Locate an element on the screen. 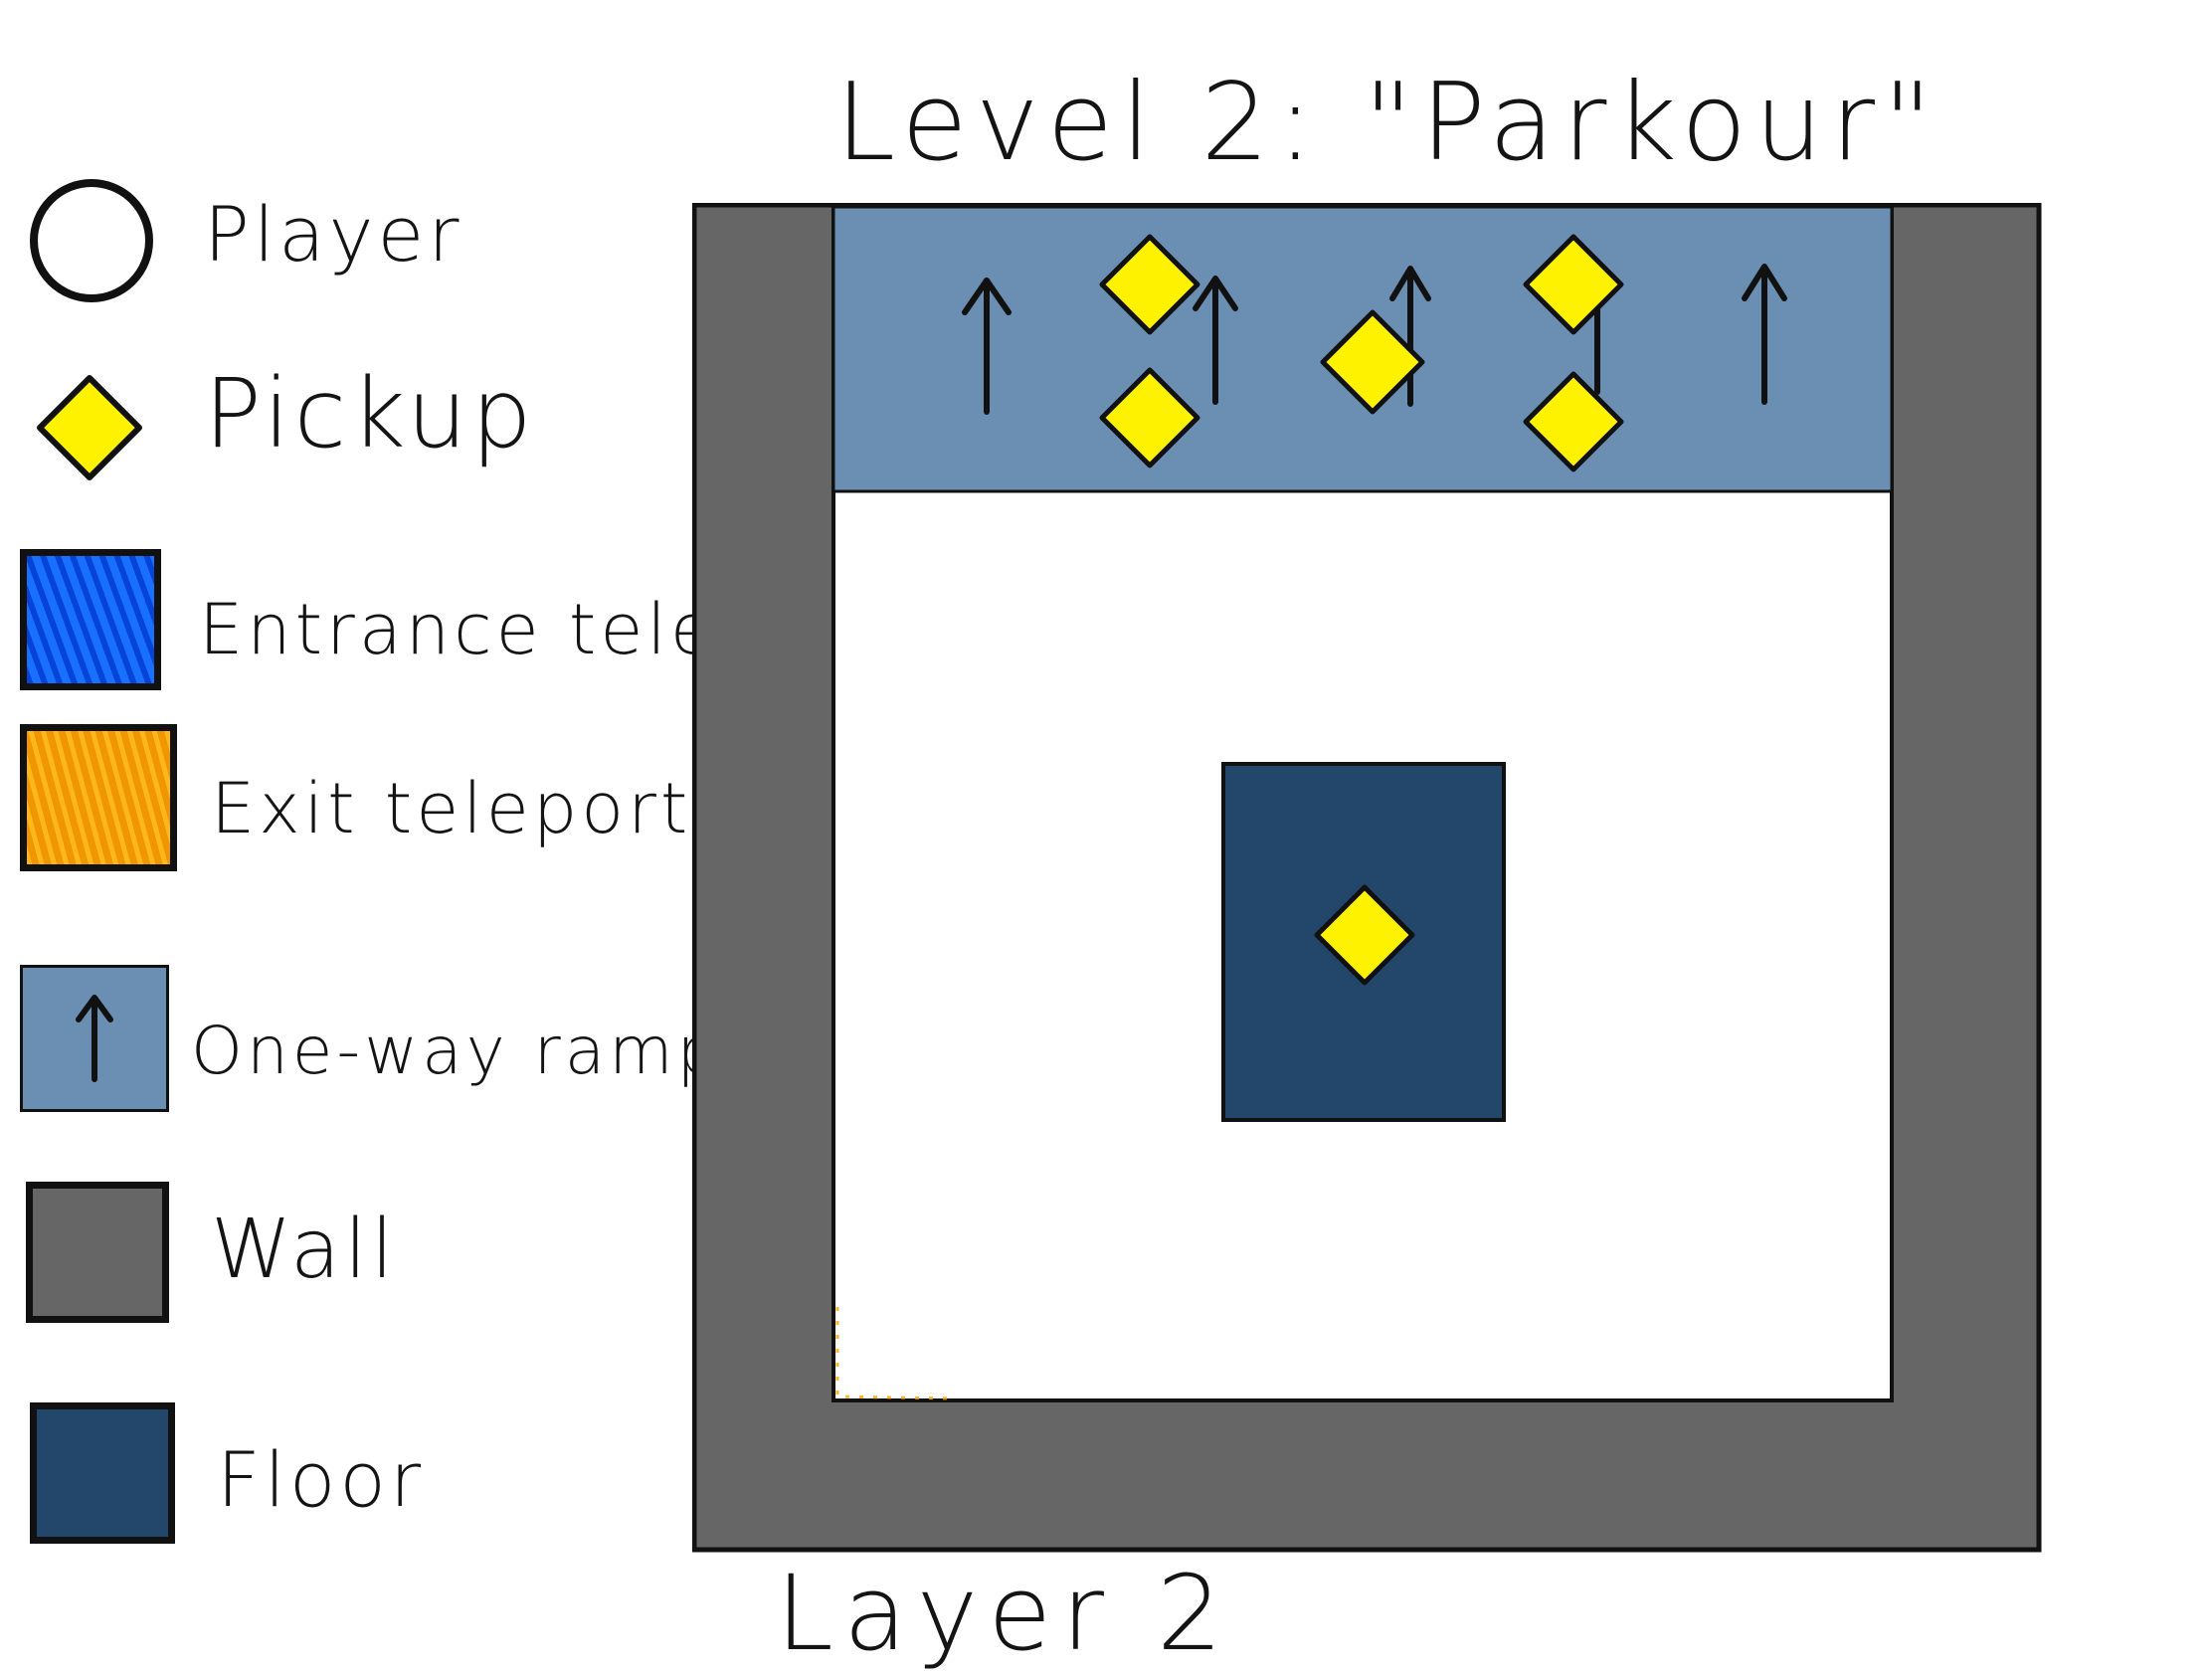  layer-label: Layer 2 is located at coordinates (1004, 1613).